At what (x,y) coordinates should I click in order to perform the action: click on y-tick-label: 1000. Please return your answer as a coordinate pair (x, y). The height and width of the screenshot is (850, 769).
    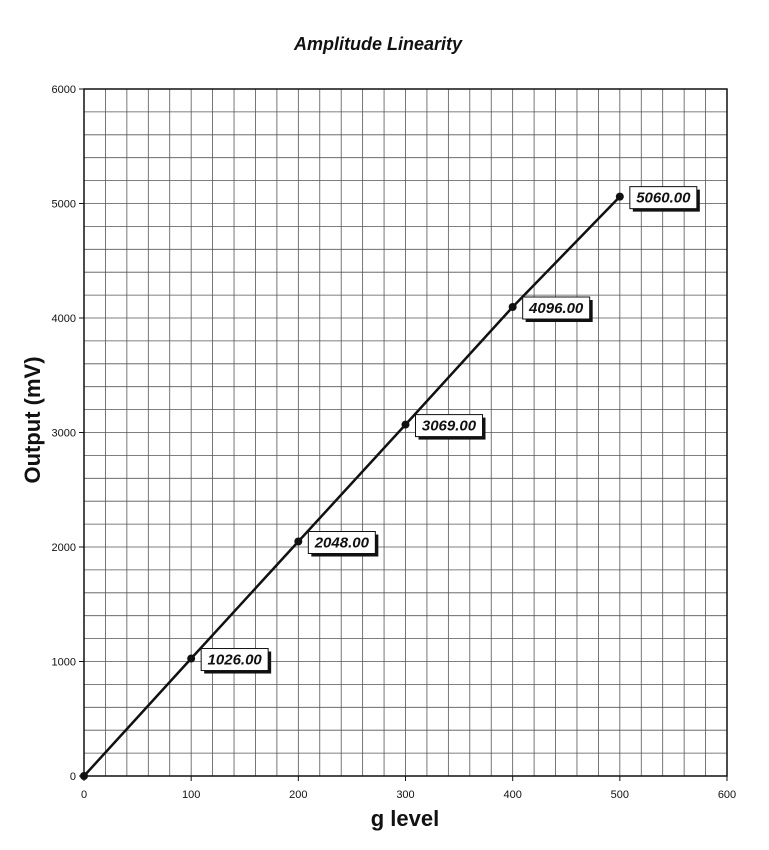
    Looking at the image, I should click on (64, 663).